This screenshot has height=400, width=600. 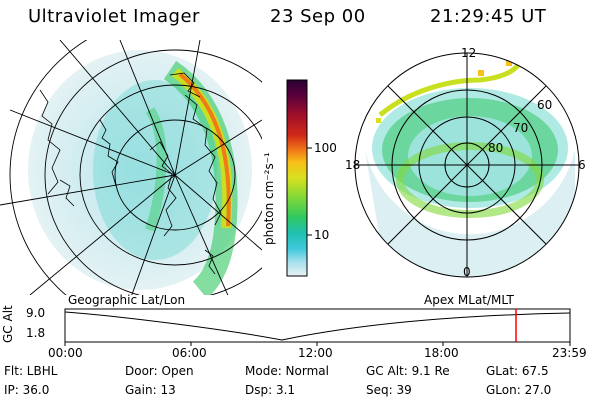 I want to click on door-status: Door: Open, so click(x=159, y=371).